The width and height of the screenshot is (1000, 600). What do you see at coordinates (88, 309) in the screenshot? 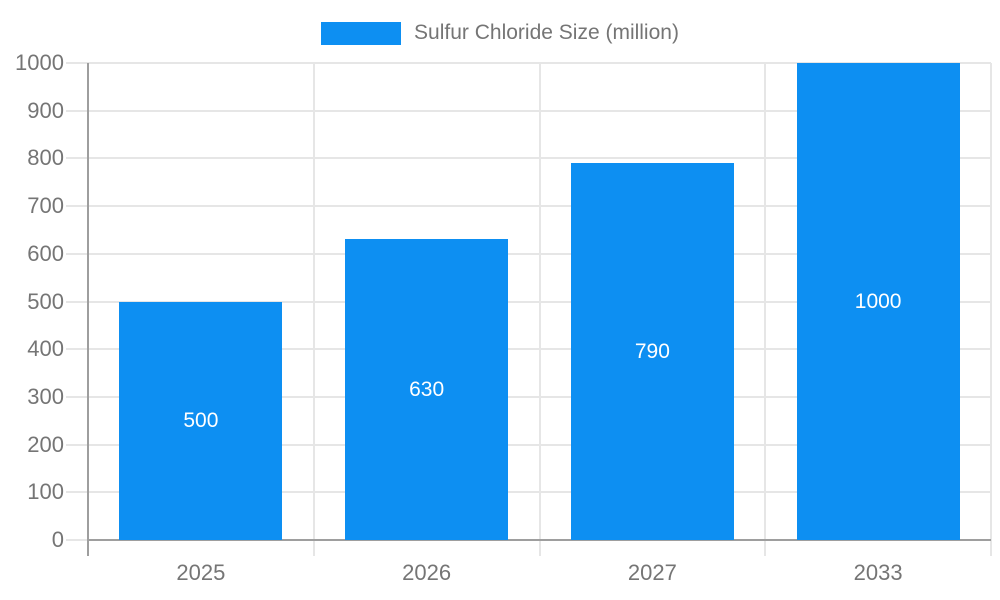
I see `y-axis-line` at bounding box center [88, 309].